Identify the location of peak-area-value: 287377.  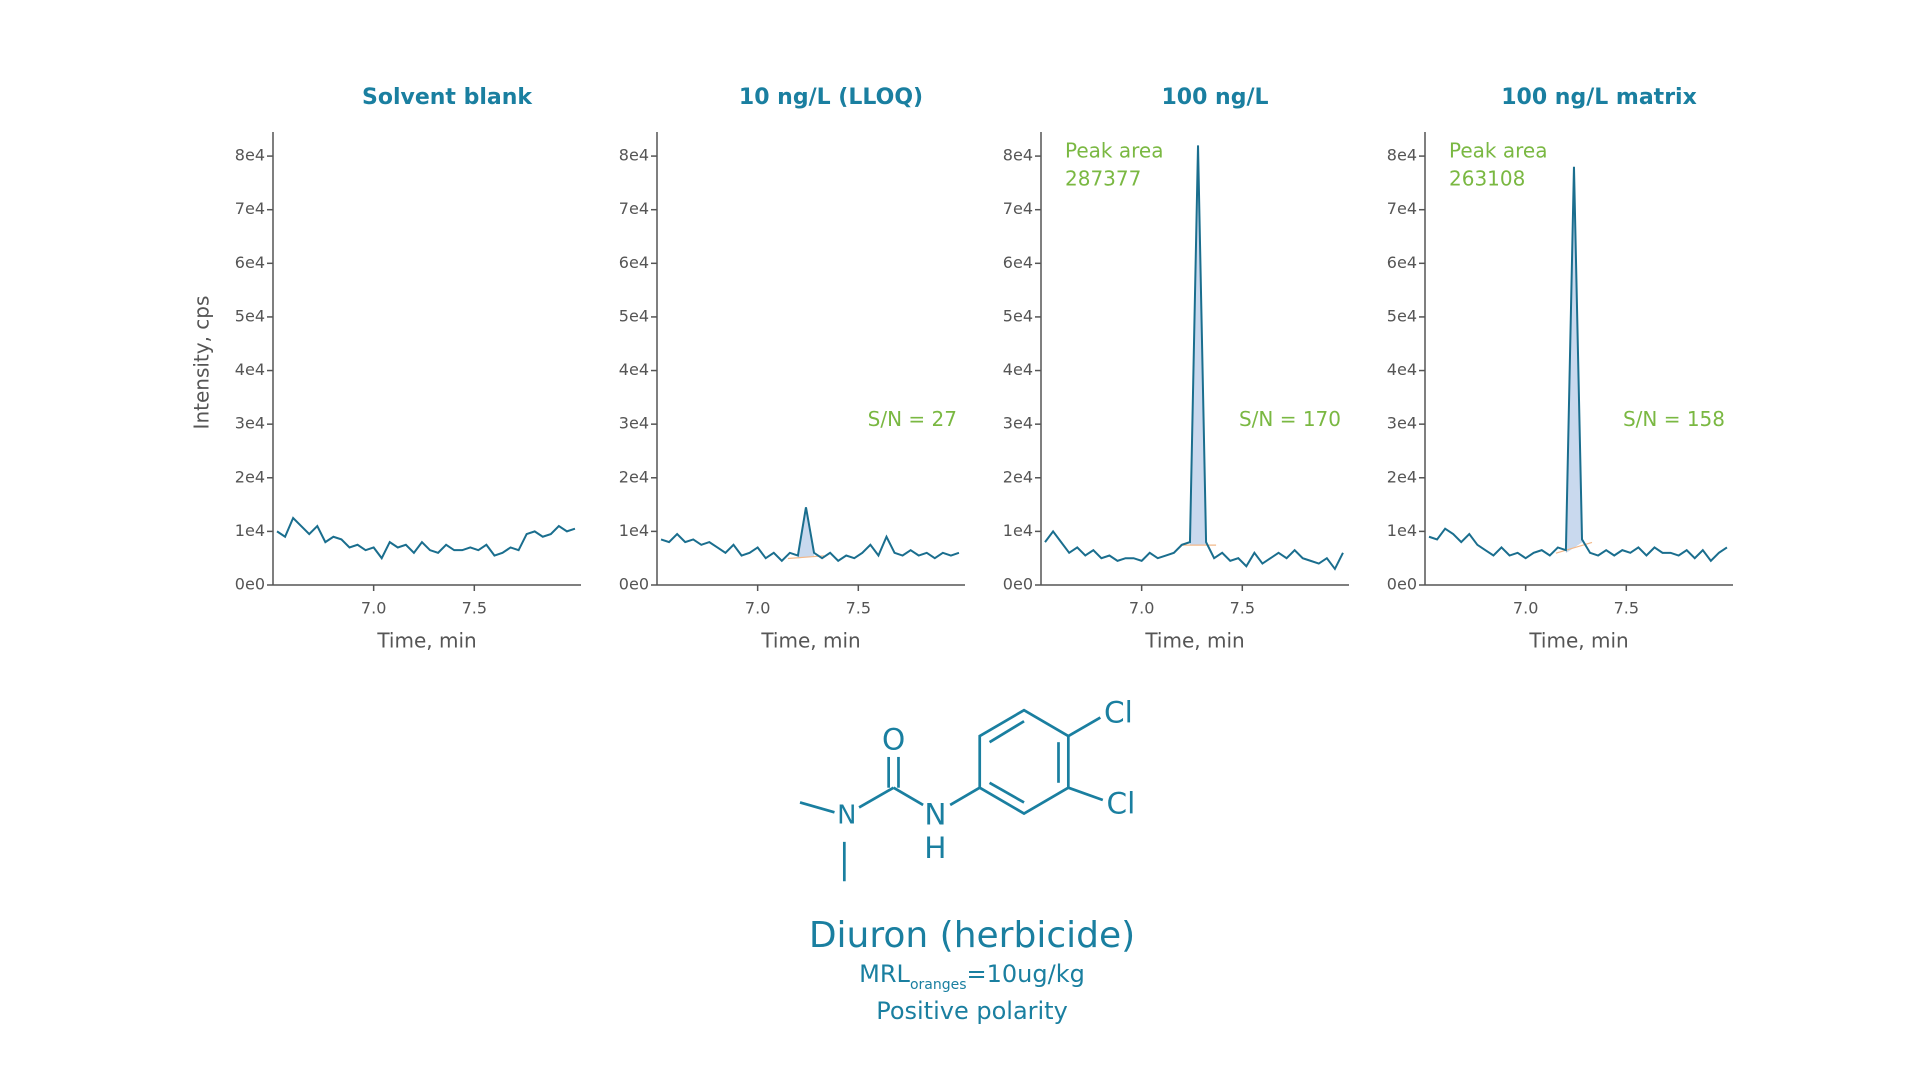
(1103, 179).